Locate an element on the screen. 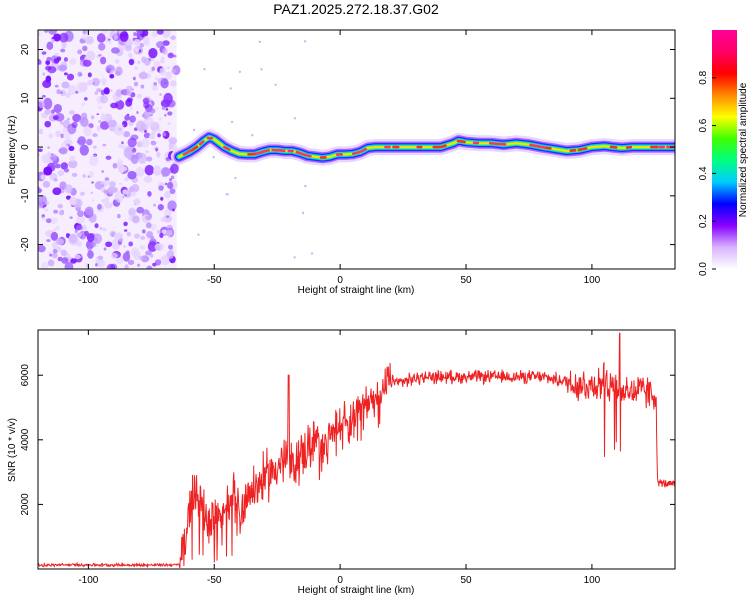 The height and width of the screenshot is (600, 750). colorbar-tick-label: 0.4 is located at coordinates (703, 173).